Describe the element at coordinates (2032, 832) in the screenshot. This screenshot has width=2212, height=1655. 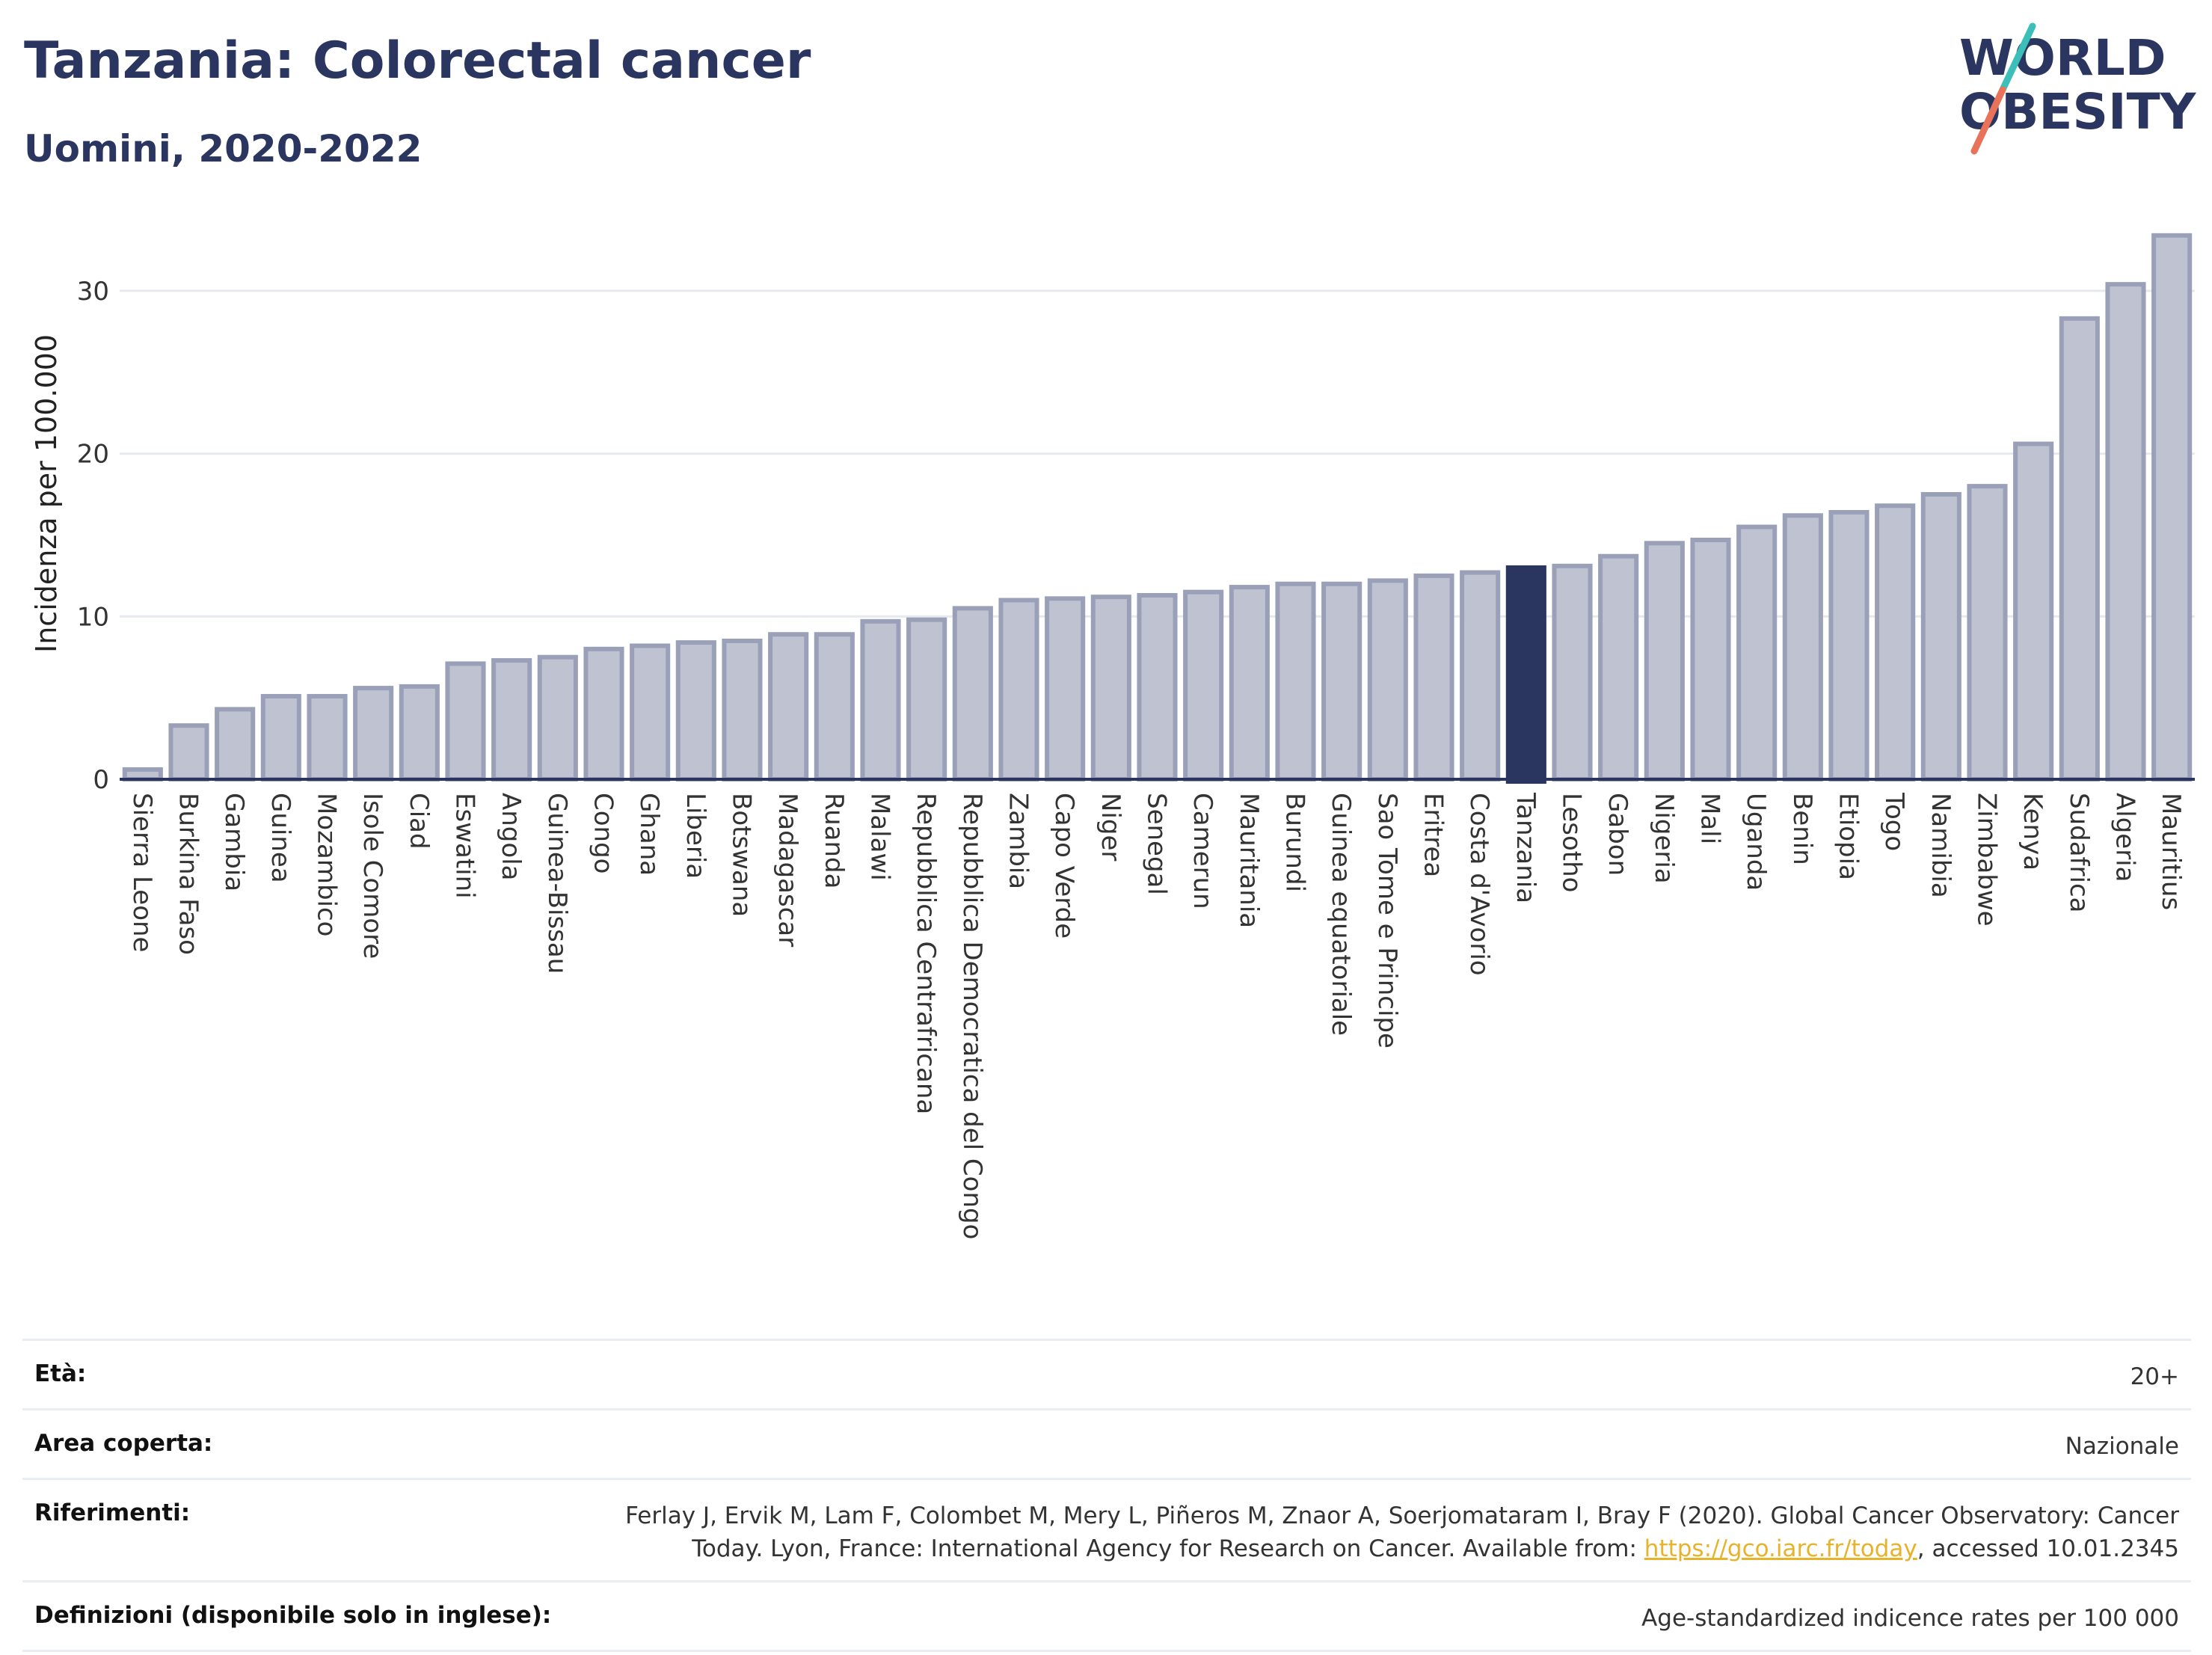
I see `x-tick-label: Kenya` at that location.